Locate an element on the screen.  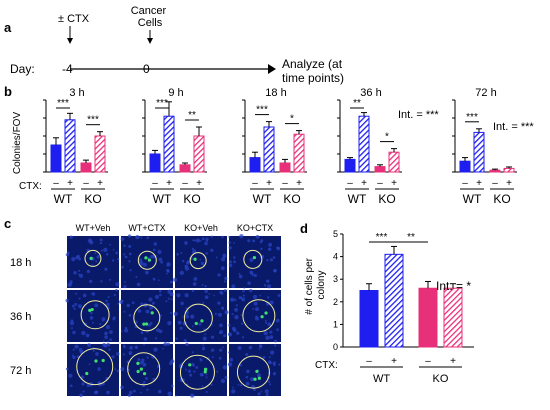
row-label: 18 h is located at coordinates (20, 263).